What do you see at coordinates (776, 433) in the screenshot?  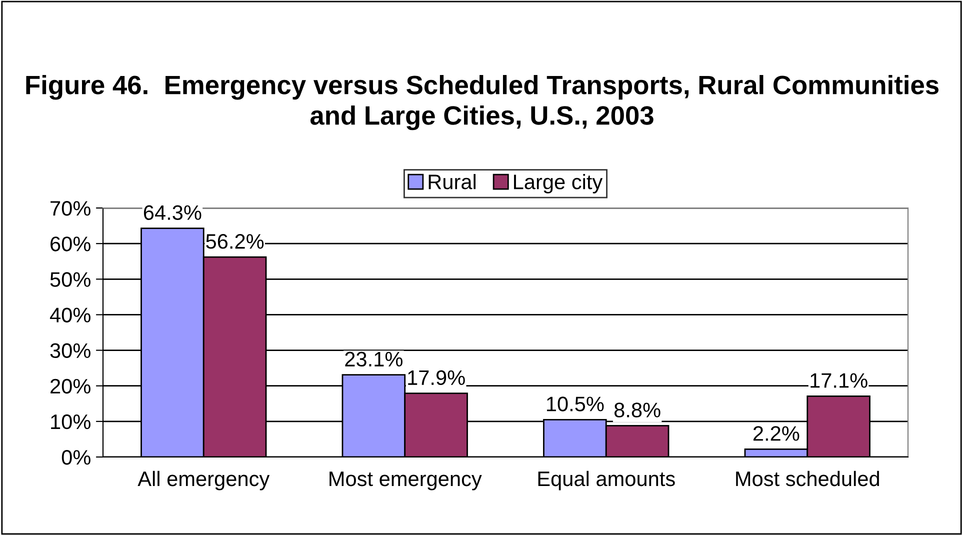 I see `data-label: 2.2%` at bounding box center [776, 433].